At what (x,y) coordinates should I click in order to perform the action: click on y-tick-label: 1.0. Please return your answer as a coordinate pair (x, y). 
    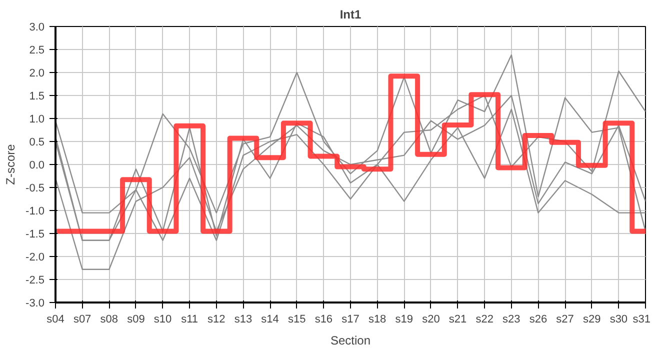
    Looking at the image, I should click on (37, 120).